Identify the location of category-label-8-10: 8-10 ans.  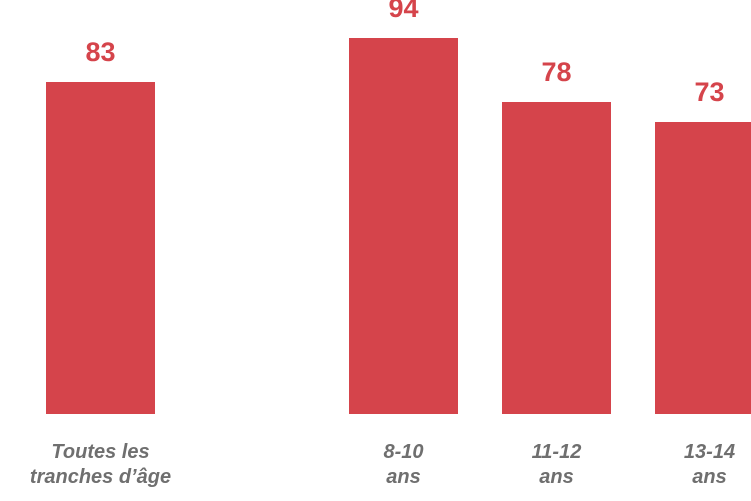
(403, 464).